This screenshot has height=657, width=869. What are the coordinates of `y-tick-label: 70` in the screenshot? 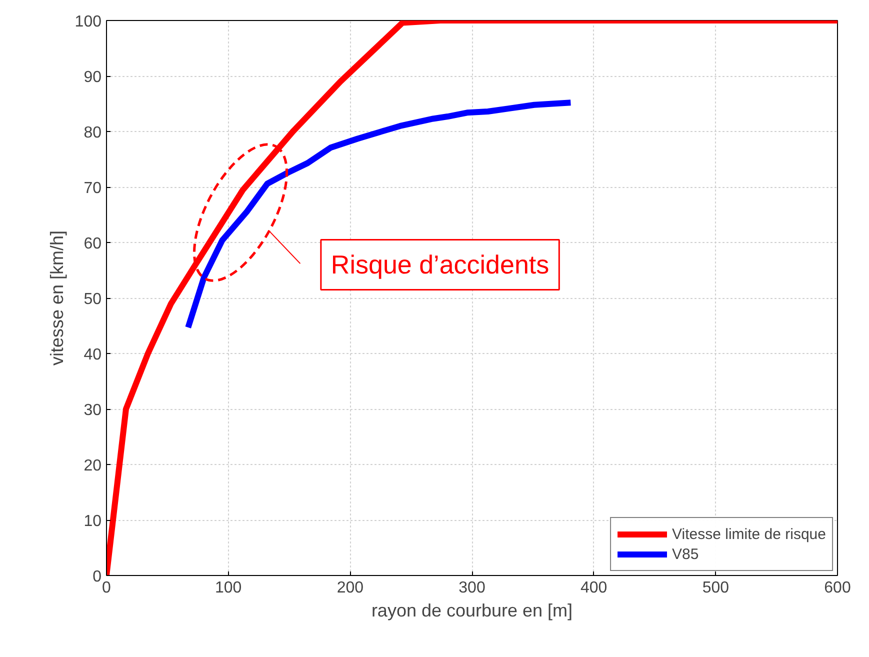 It's located at (93, 188).